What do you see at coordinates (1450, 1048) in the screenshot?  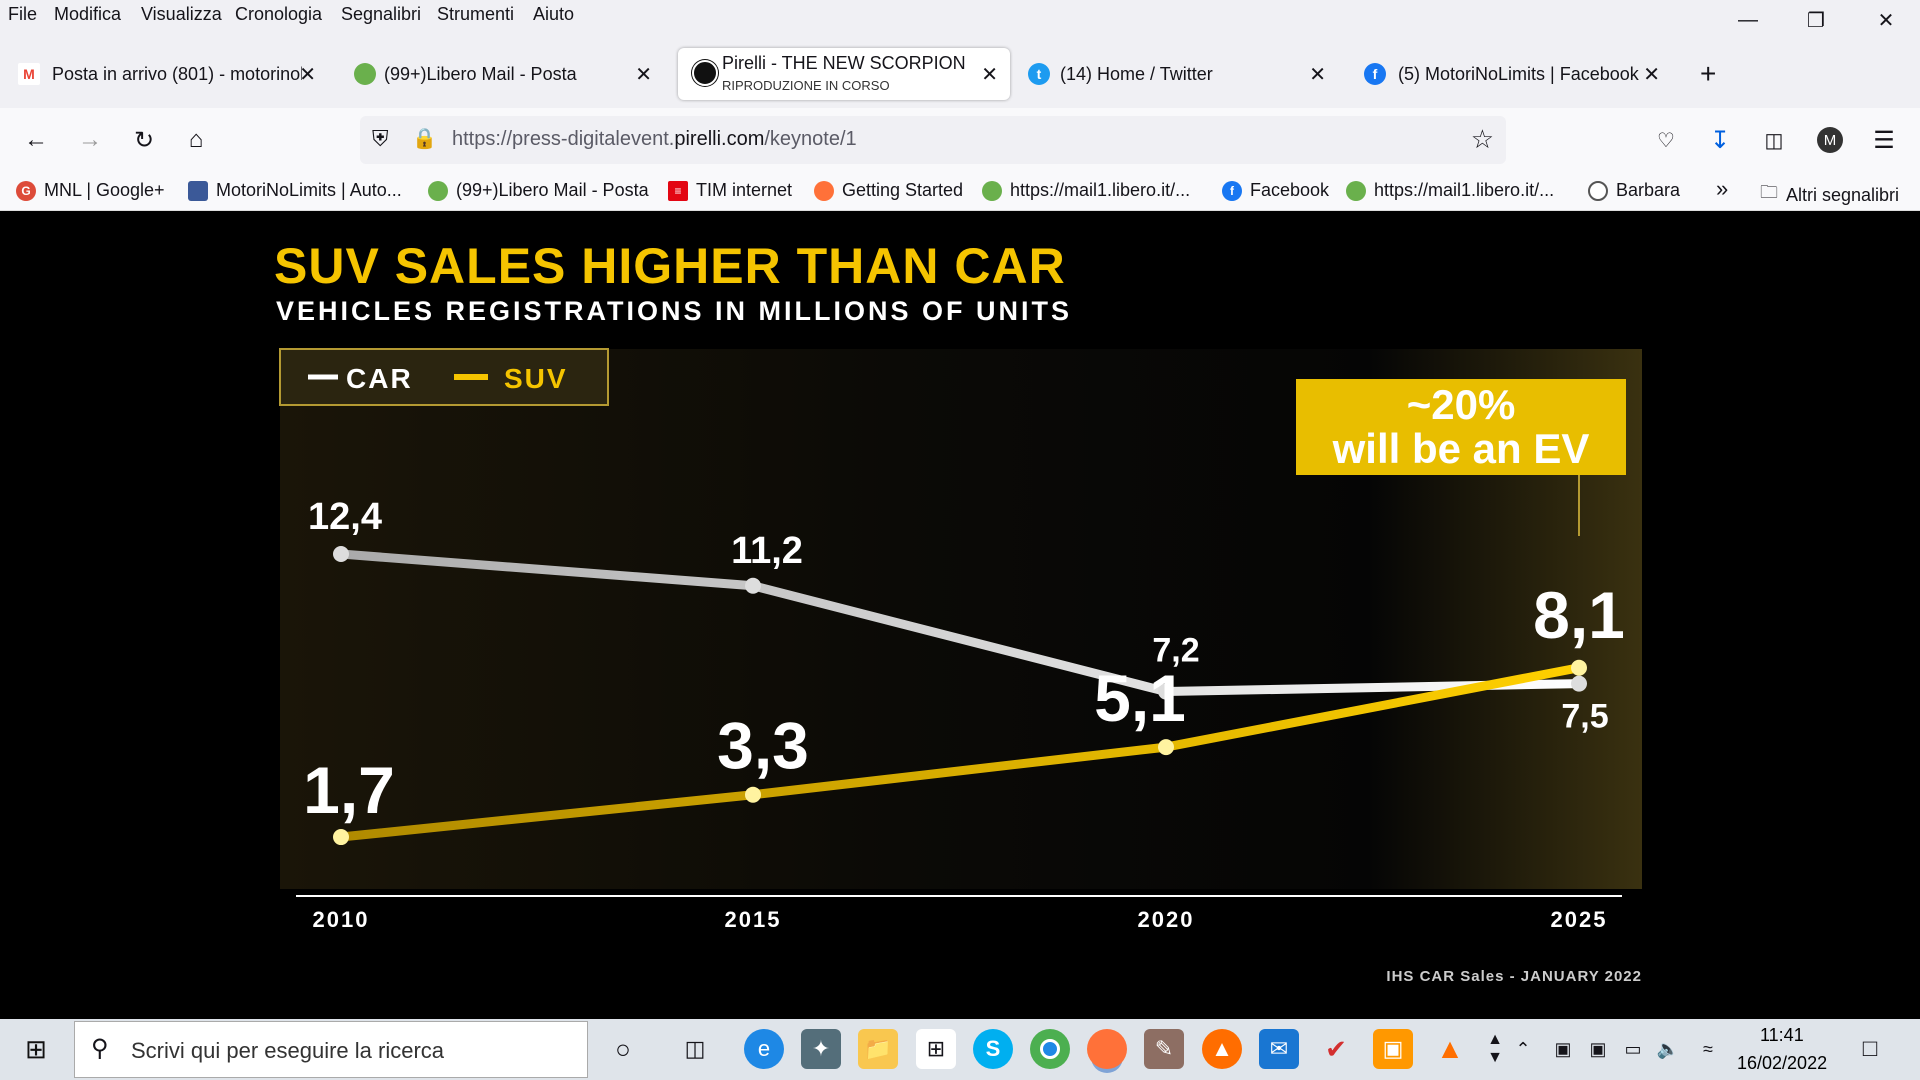 I see `vlc-icon: ▲` at bounding box center [1450, 1048].